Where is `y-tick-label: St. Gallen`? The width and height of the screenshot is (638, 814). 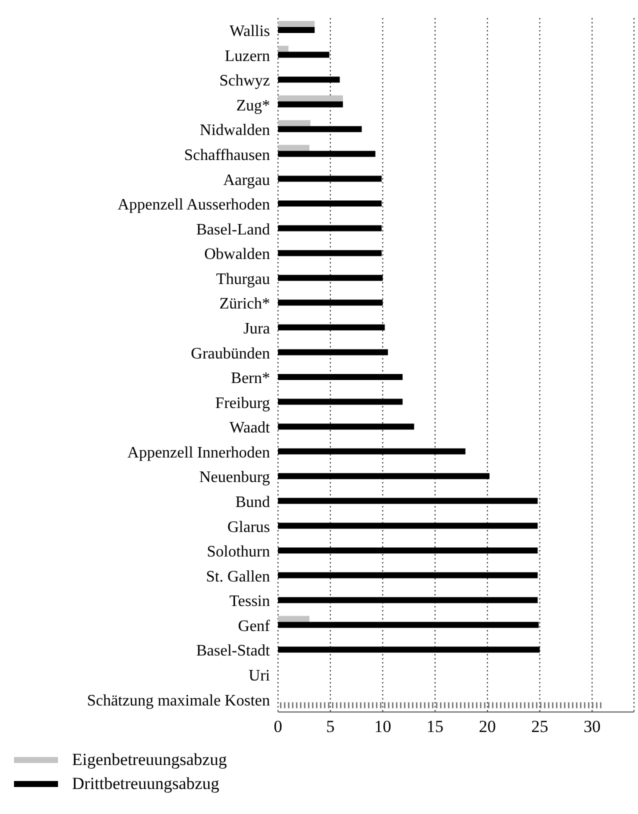 y-tick-label: St. Gallen is located at coordinates (238, 577).